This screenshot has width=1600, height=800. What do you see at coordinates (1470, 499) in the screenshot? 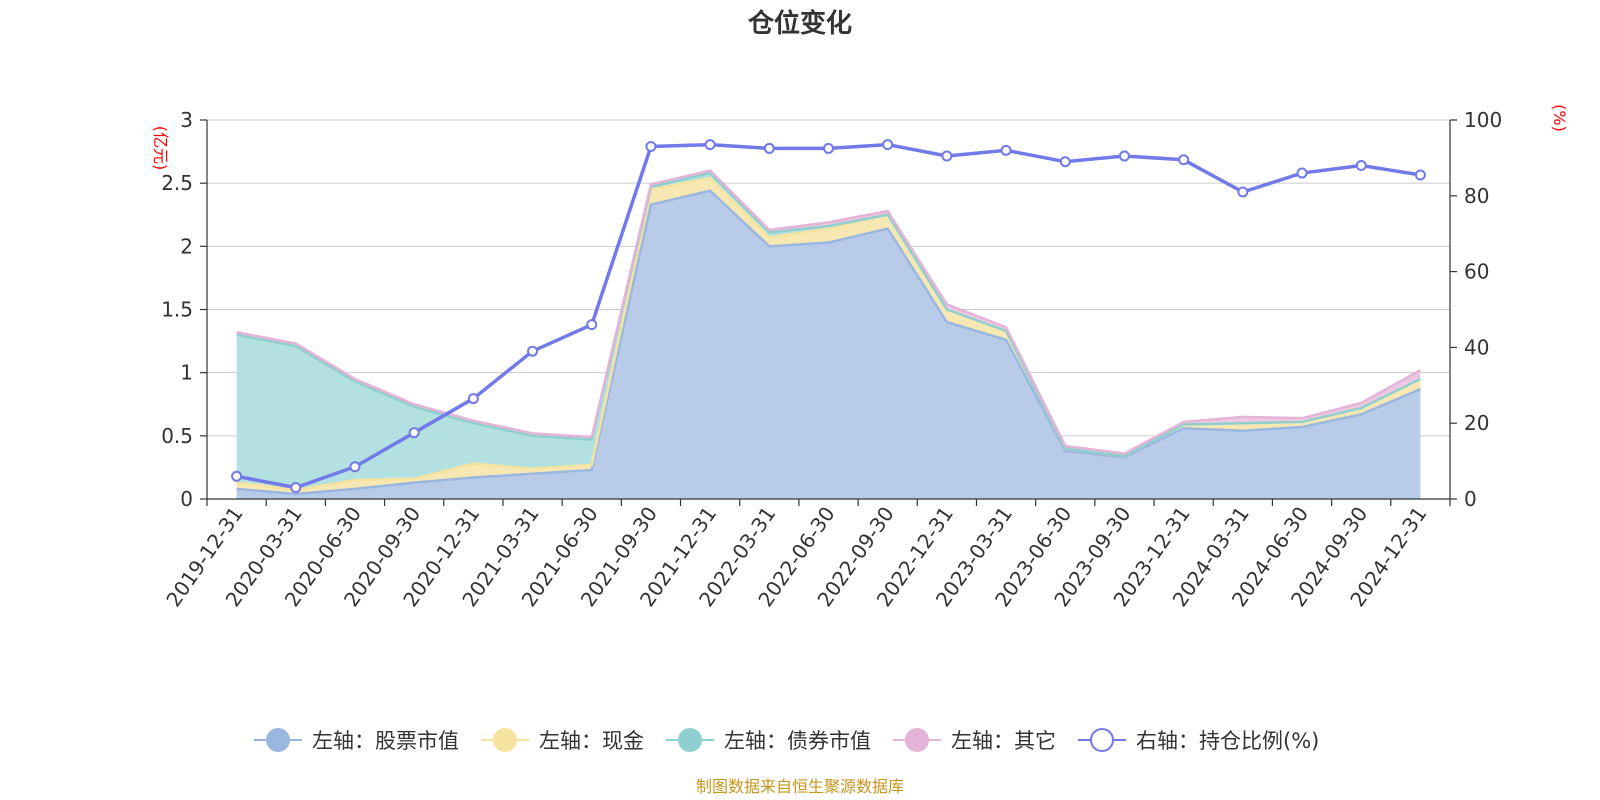
I see `right-tick-label: 0` at bounding box center [1470, 499].